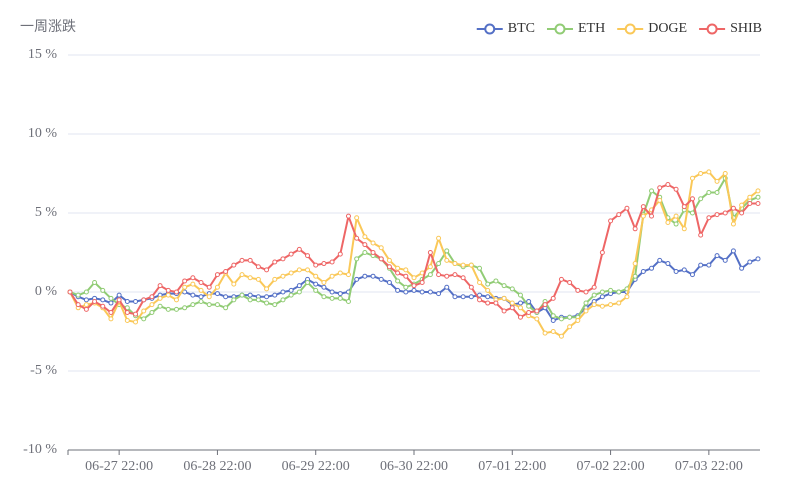  I want to click on x-tick-label: 07-02 22:00, so click(611, 466).